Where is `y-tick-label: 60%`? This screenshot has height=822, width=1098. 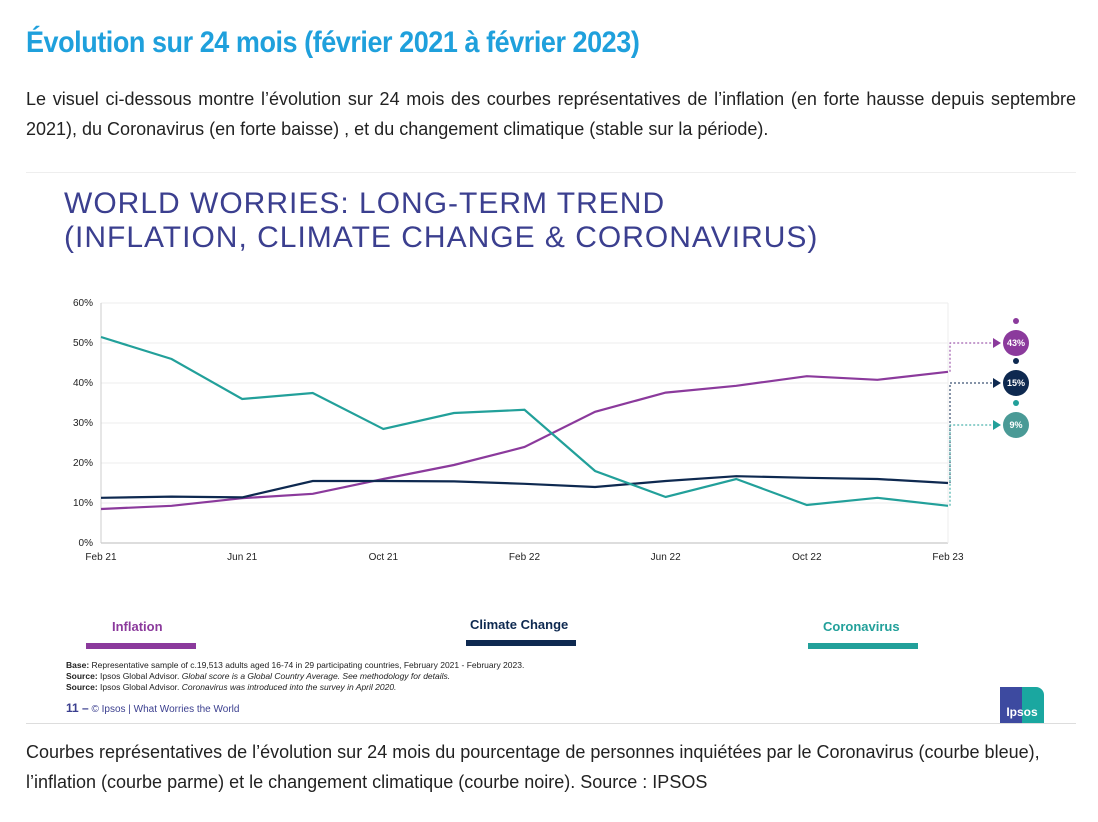
y-tick-label: 60% is located at coordinates (83, 303).